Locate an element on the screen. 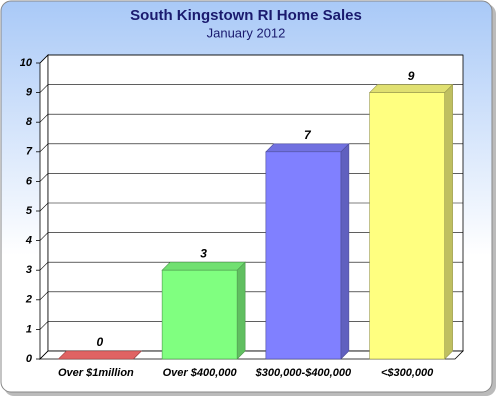 The image size is (500, 405). chart-title: South Kingstown RI Home Sales is located at coordinates (246, 15).